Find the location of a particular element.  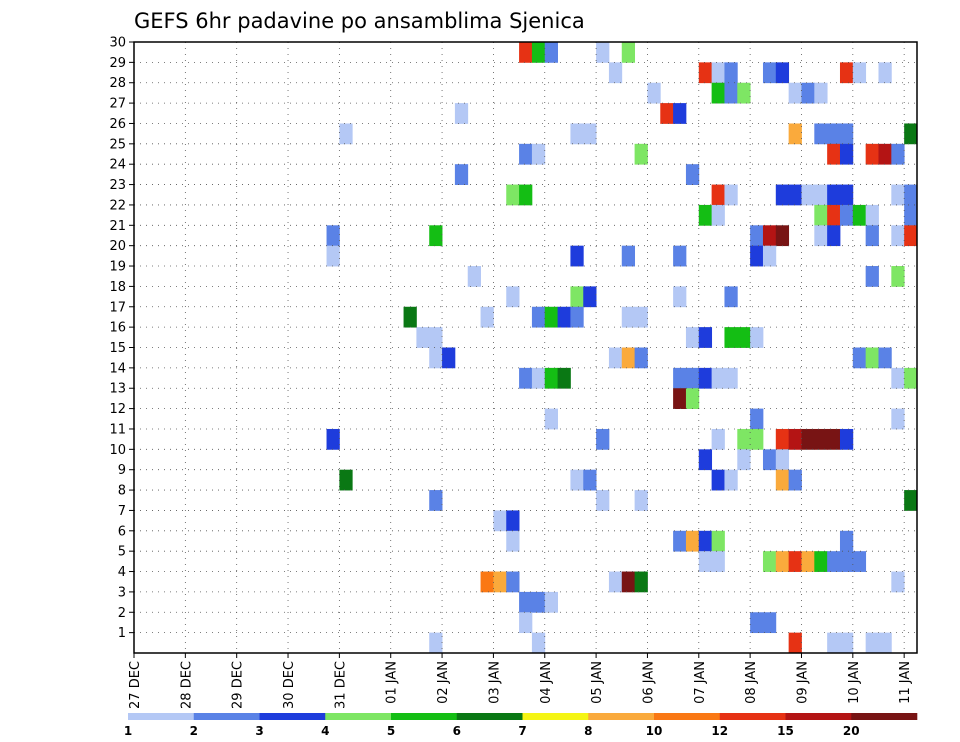

legend-label: 2 is located at coordinates (194, 731).